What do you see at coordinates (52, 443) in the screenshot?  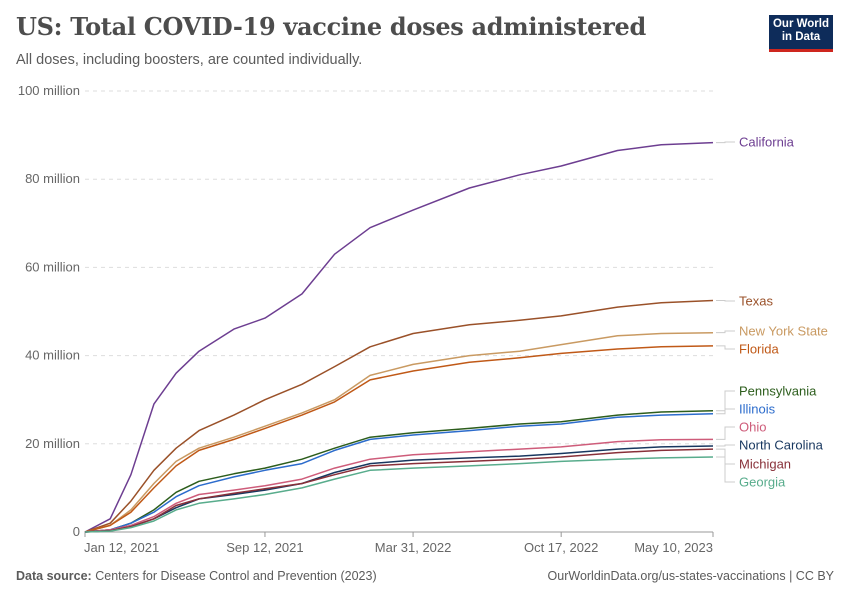 I see `y-tick-label: 20 million` at bounding box center [52, 443].